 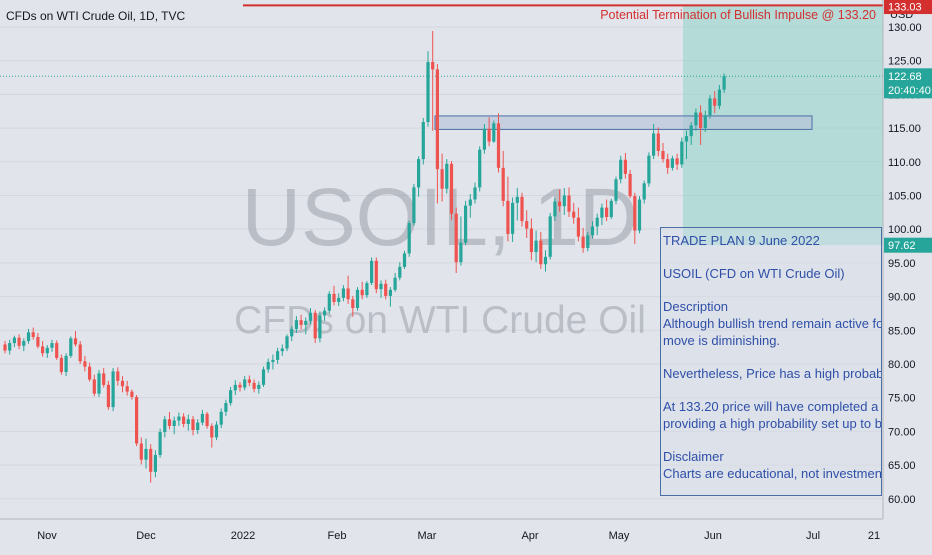 I want to click on x-tick-label: Mar, so click(x=427, y=536).